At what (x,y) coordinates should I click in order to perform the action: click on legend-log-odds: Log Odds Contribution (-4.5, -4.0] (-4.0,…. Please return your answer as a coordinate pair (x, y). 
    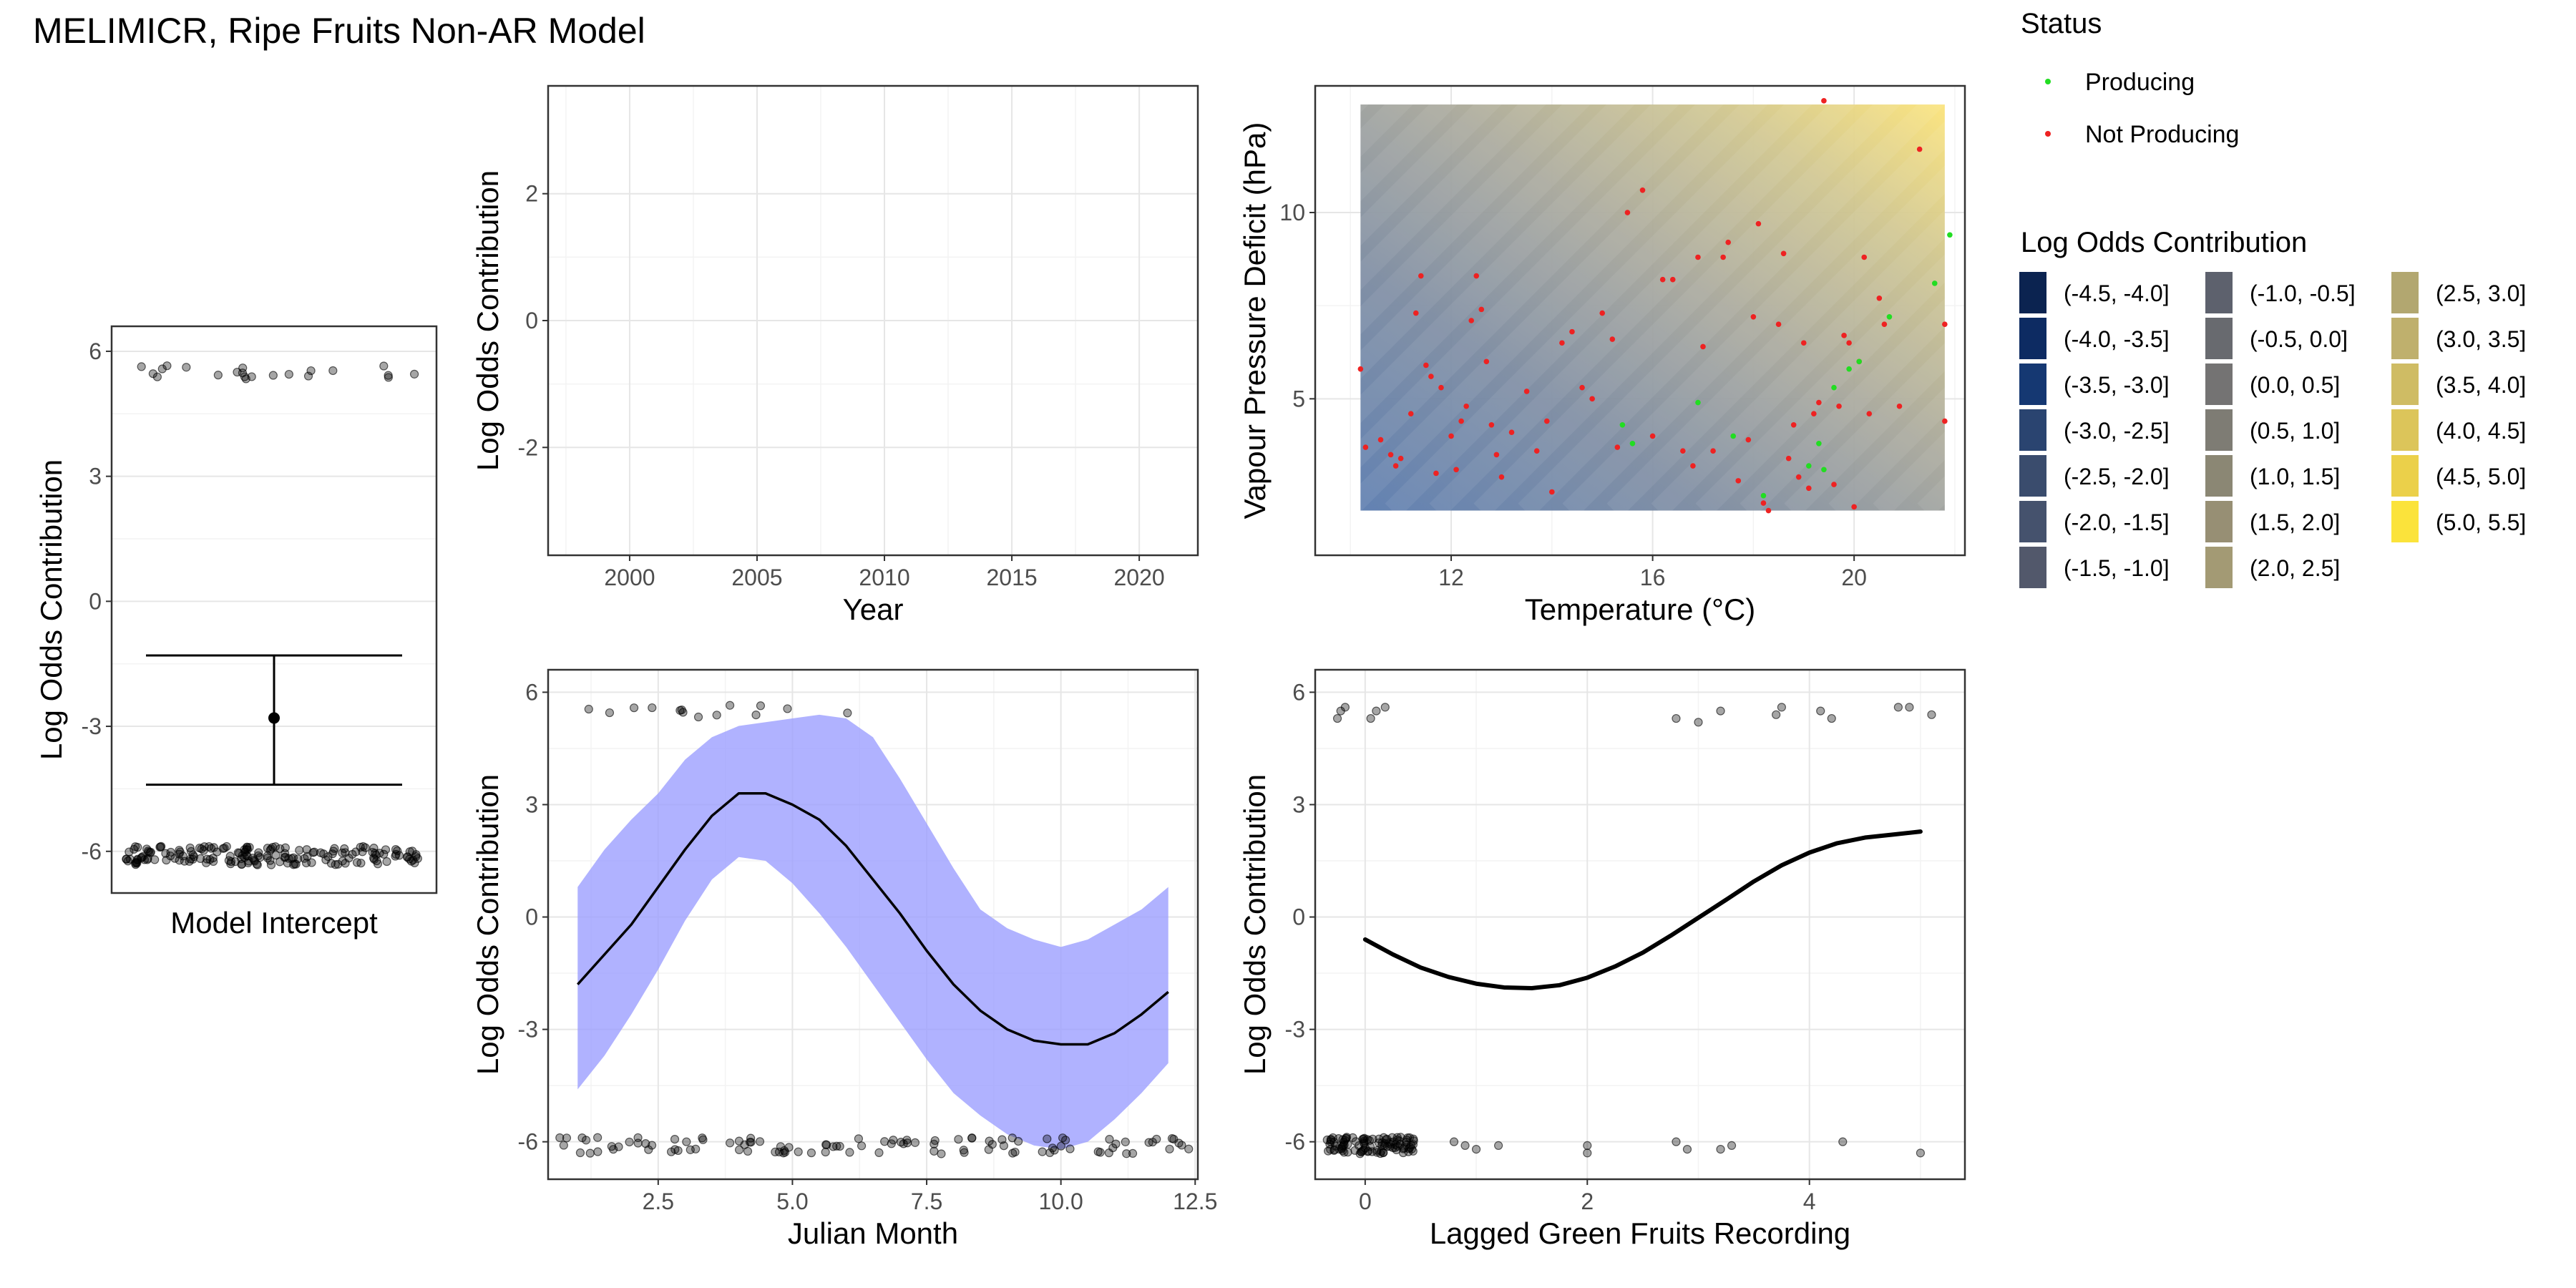
    Looking at the image, I should click on (2272, 407).